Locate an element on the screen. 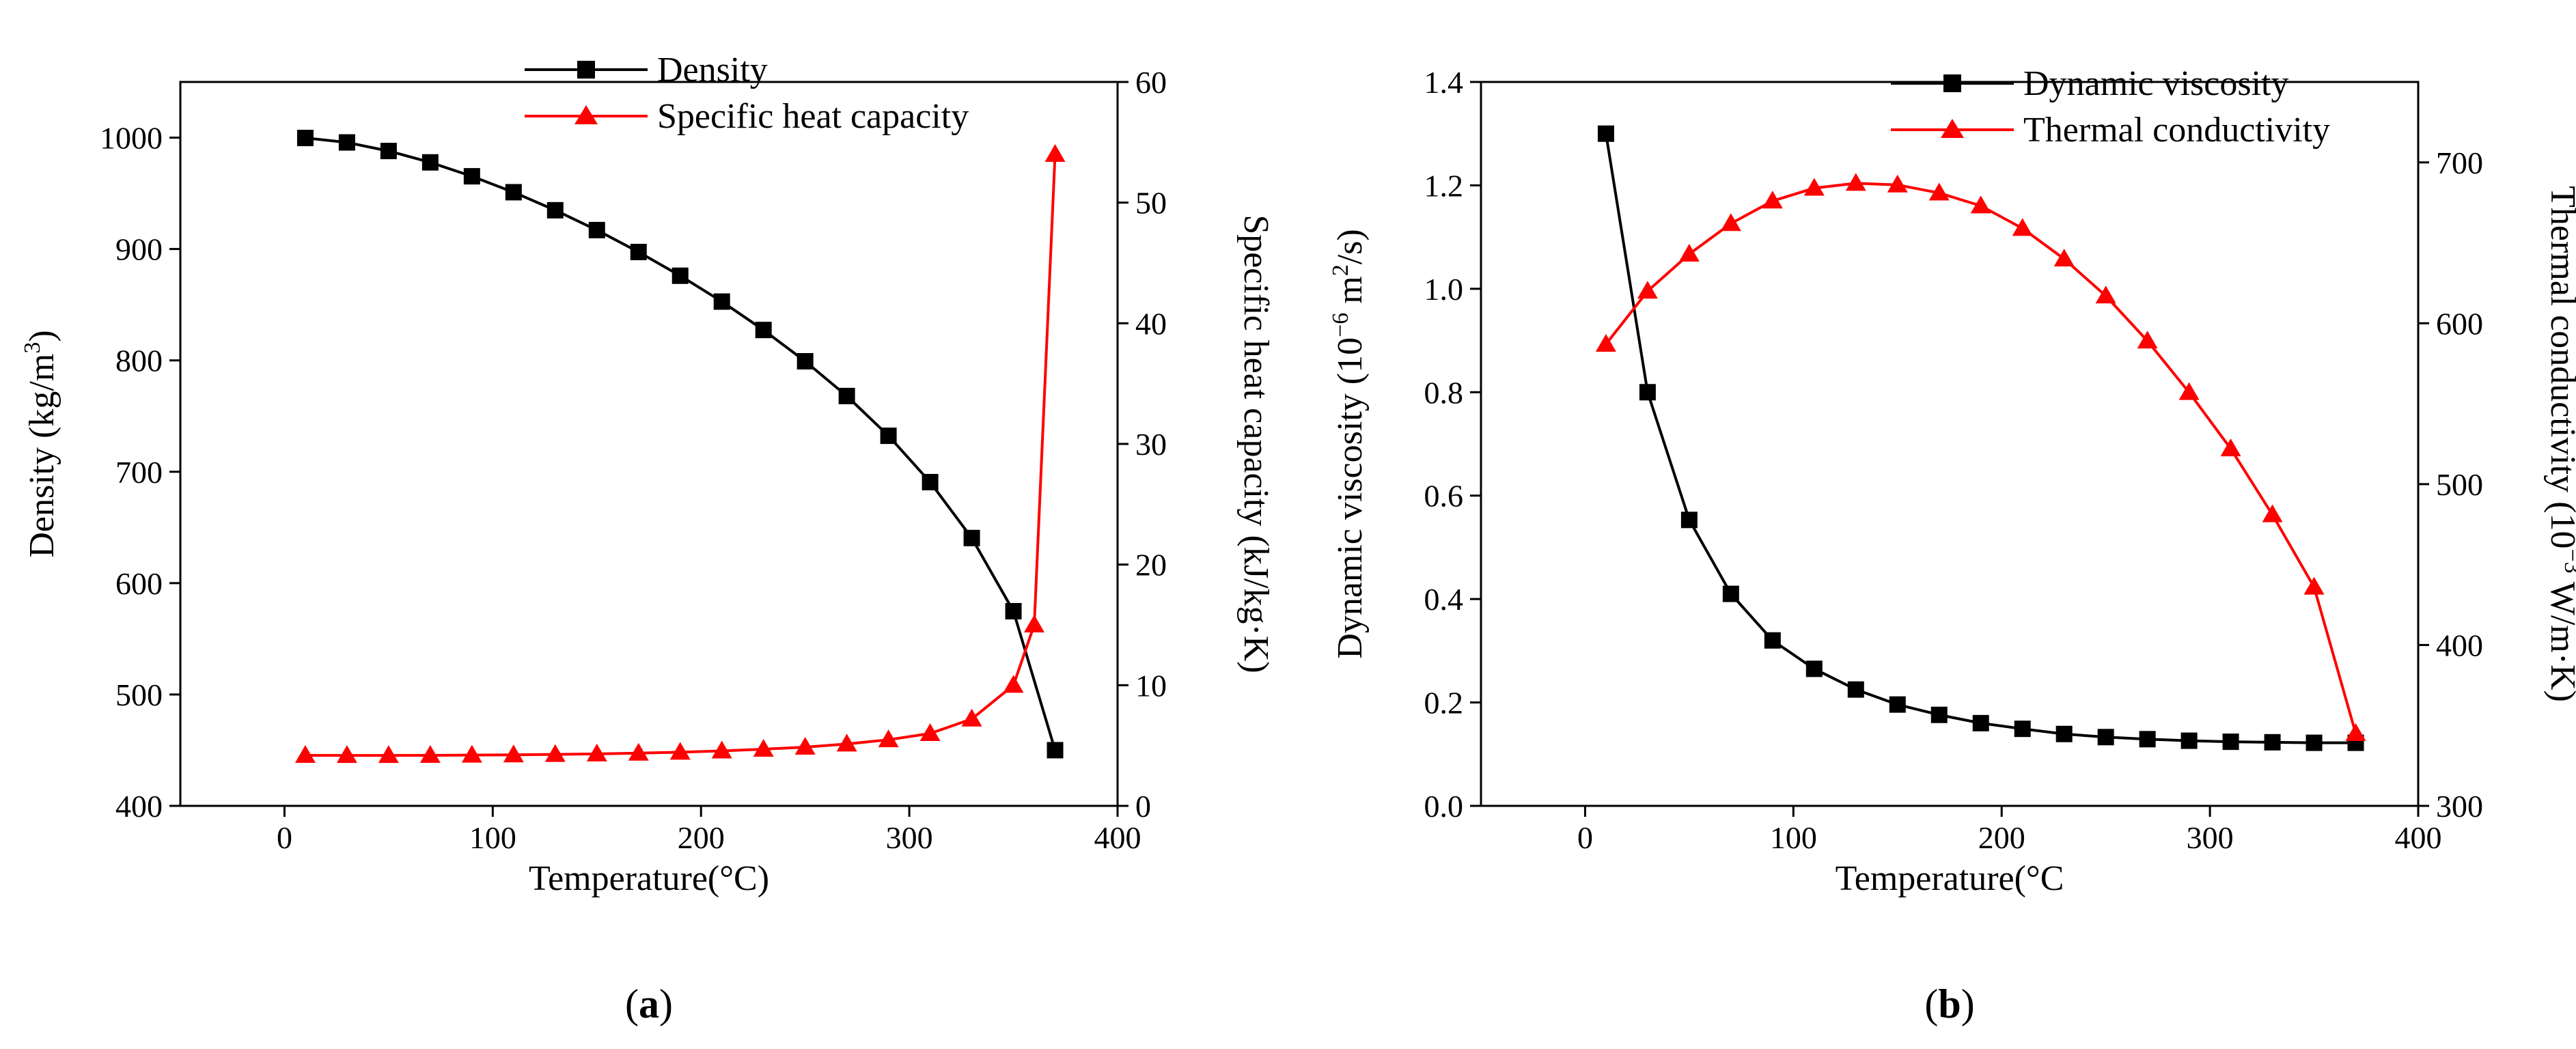 This screenshot has height=1049, width=2576. y-right-tick-label: 40 is located at coordinates (1151, 323).